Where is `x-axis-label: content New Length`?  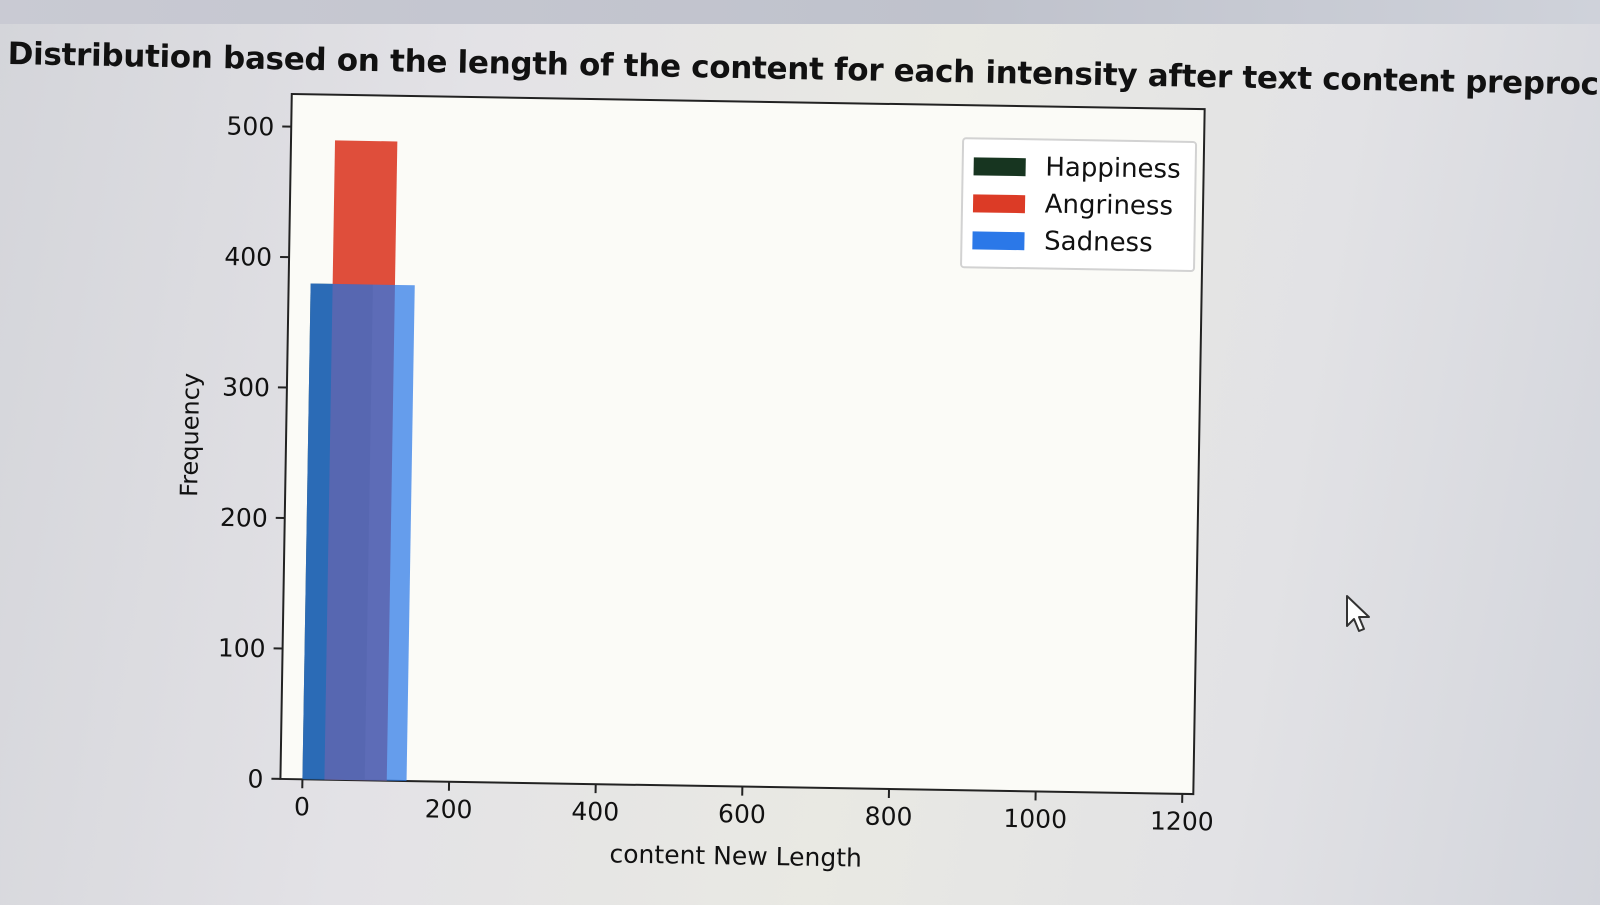 x-axis-label: content New Length is located at coordinates (735, 855).